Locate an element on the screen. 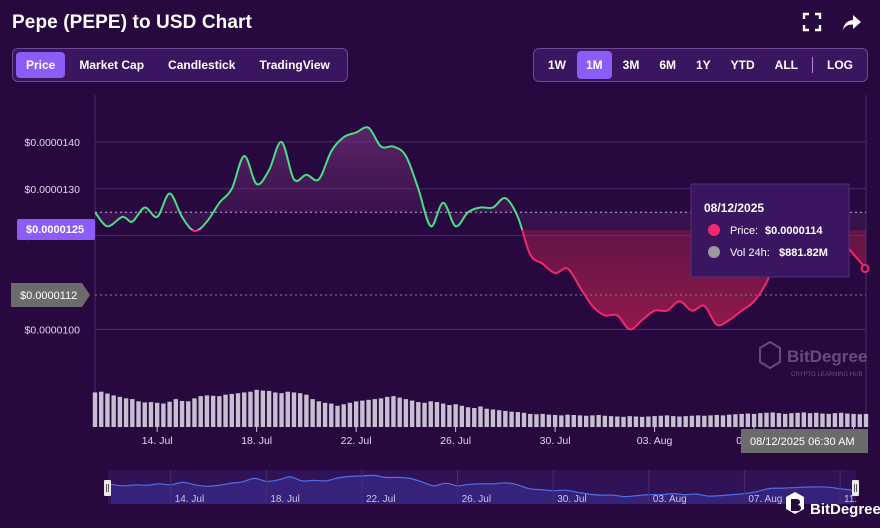 The width and height of the screenshot is (880, 528). page-title: Pepe (PEPE) to USD Chart is located at coordinates (132, 22).